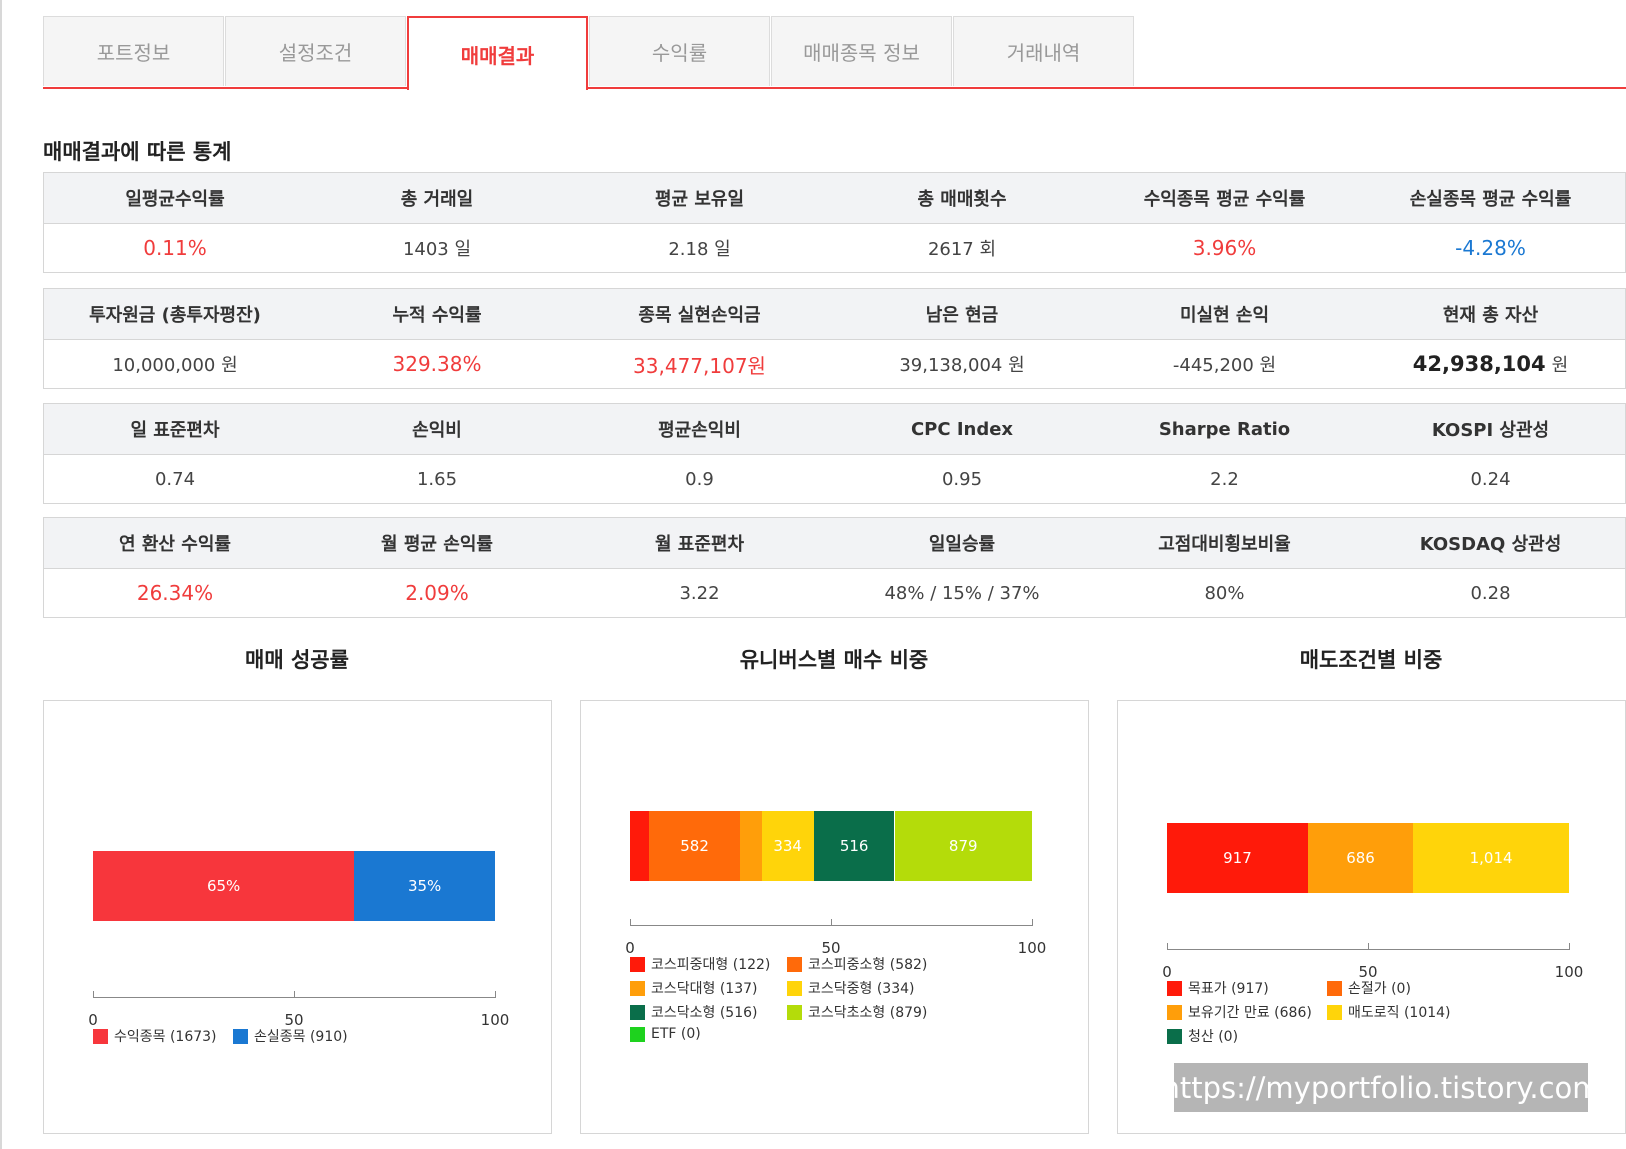 This screenshot has height=1149, width=1626. What do you see at coordinates (857, 964) in the screenshot?
I see `legend-item: 코스피중소형 (582)` at bounding box center [857, 964].